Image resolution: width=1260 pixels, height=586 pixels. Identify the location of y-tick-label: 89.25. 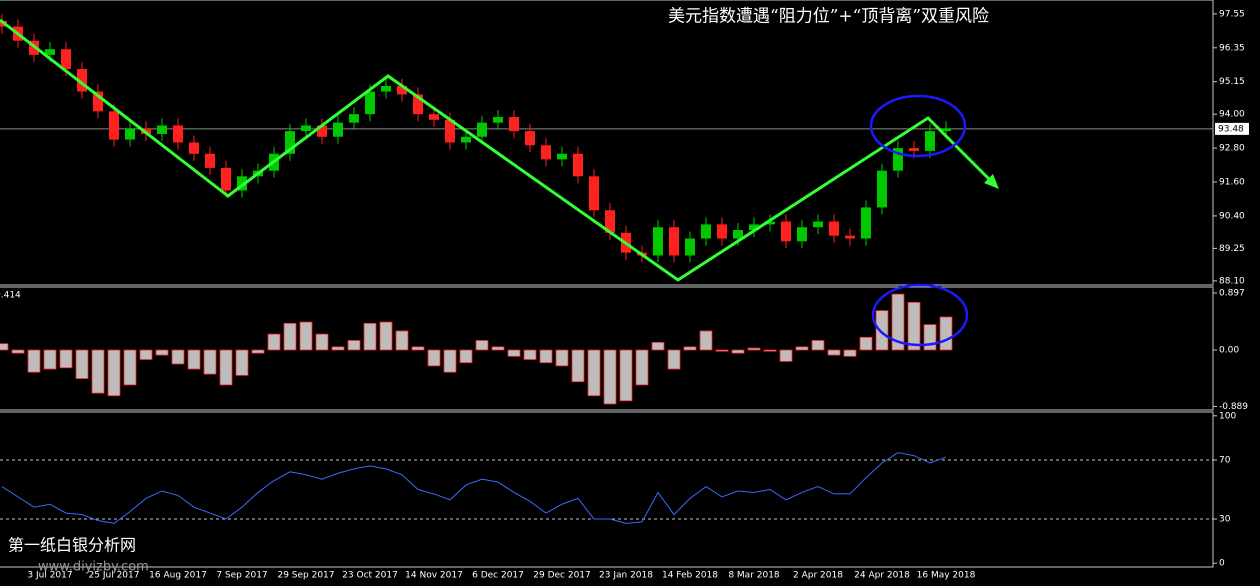
(1232, 249).